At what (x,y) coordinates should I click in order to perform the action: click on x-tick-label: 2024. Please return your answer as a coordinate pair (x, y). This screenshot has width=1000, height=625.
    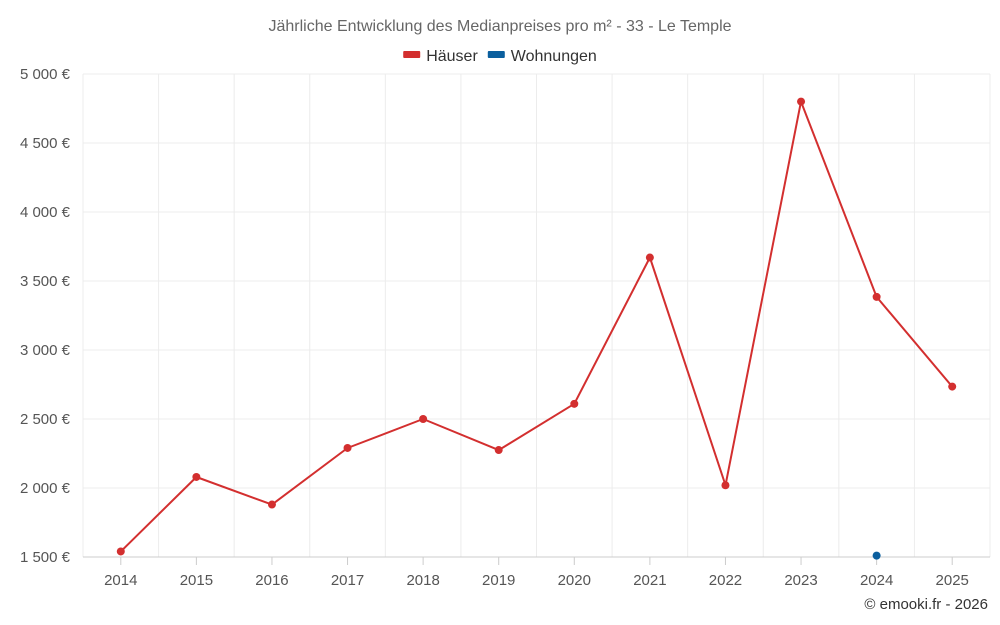
    Looking at the image, I should click on (876, 580).